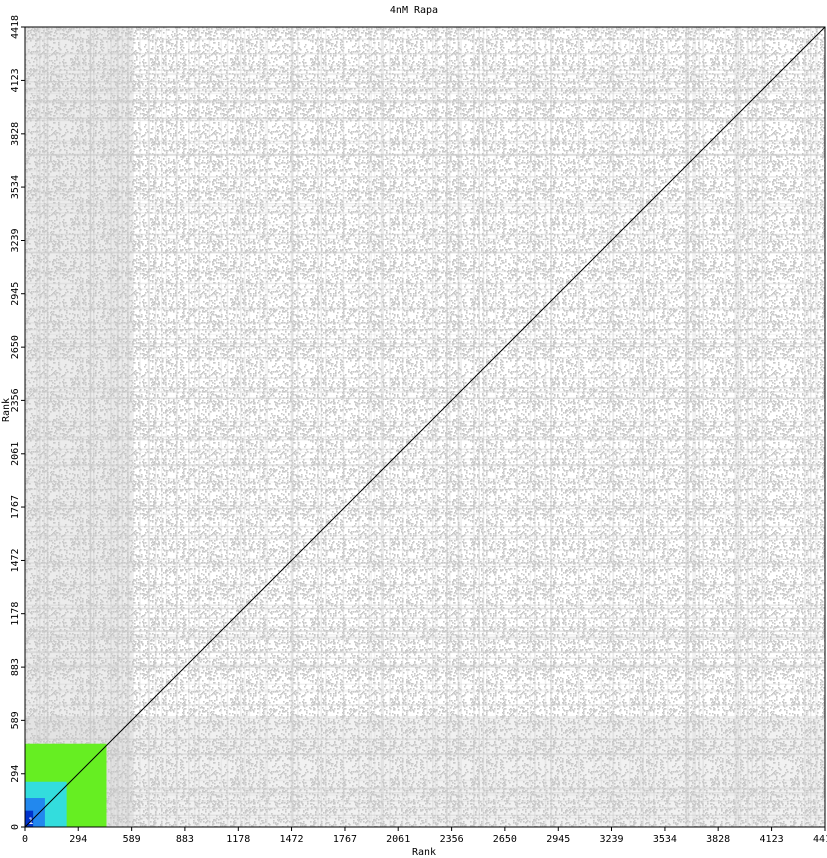 The height and width of the screenshot is (858, 827). What do you see at coordinates (15, 720) in the screenshot?
I see `y-tick-label: 589` at bounding box center [15, 720].